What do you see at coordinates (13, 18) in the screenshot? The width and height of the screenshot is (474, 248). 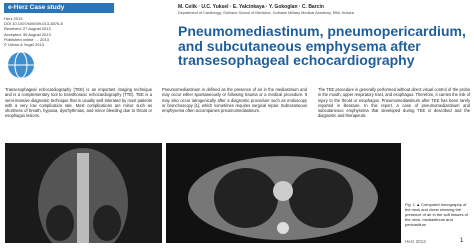 I see `meta-line: Herz 2013` at bounding box center [13, 18].